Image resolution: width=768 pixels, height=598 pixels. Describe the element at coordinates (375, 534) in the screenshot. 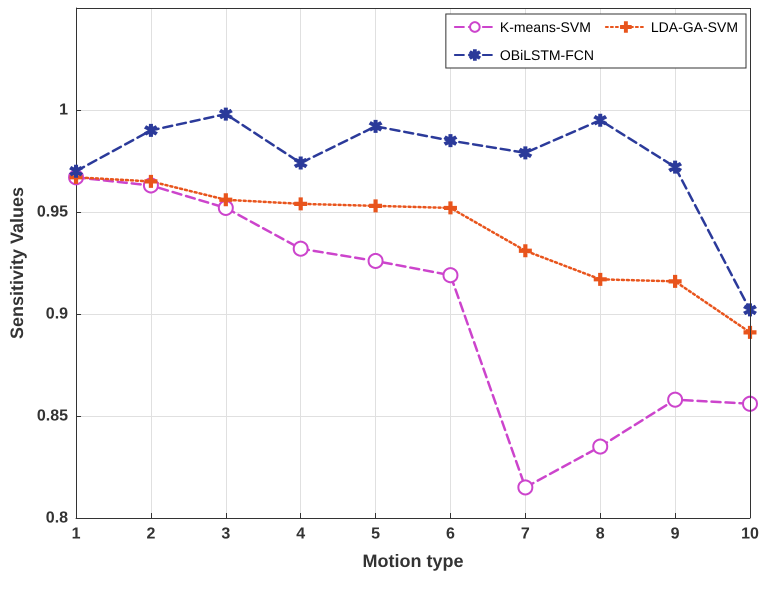

I see `x-tick-label: 5` at that location.